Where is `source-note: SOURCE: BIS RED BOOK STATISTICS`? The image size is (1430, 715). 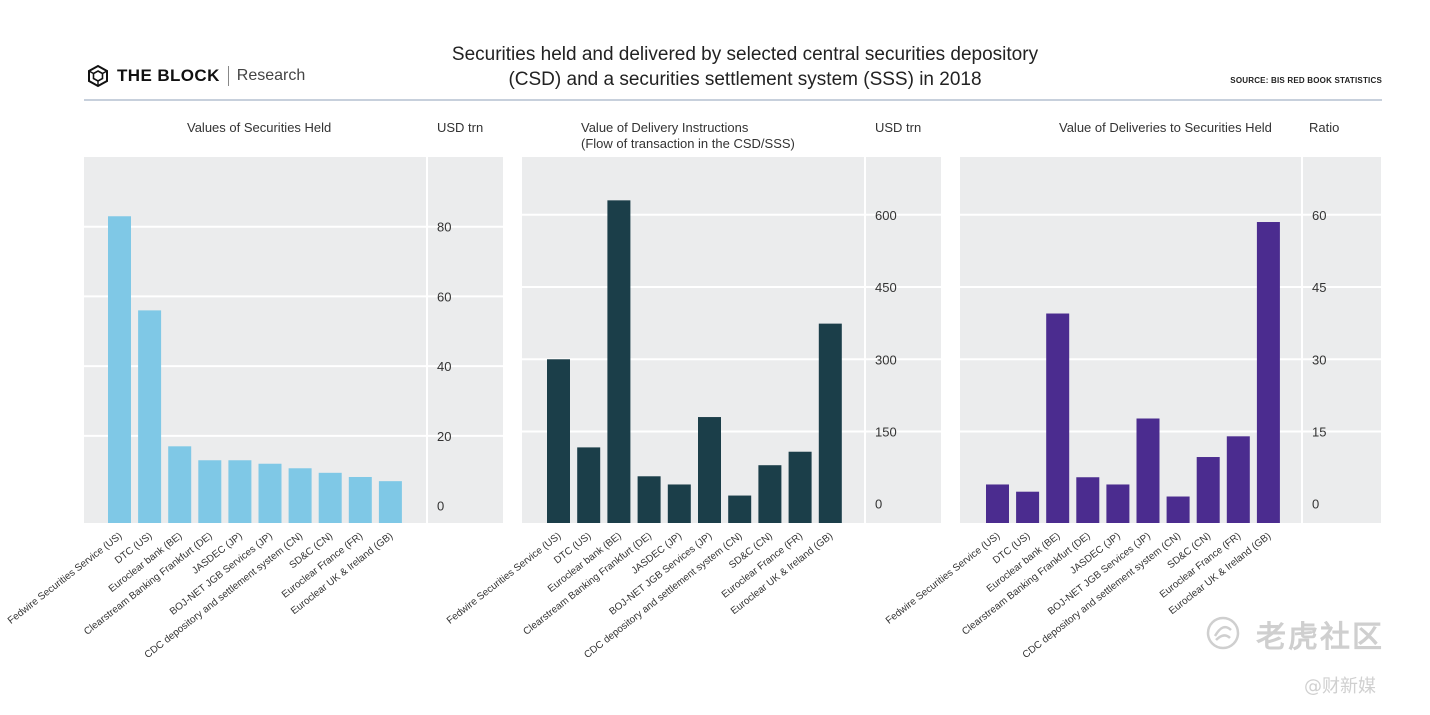
source-note: SOURCE: BIS RED BOOK STATISTICS is located at coordinates (1306, 80).